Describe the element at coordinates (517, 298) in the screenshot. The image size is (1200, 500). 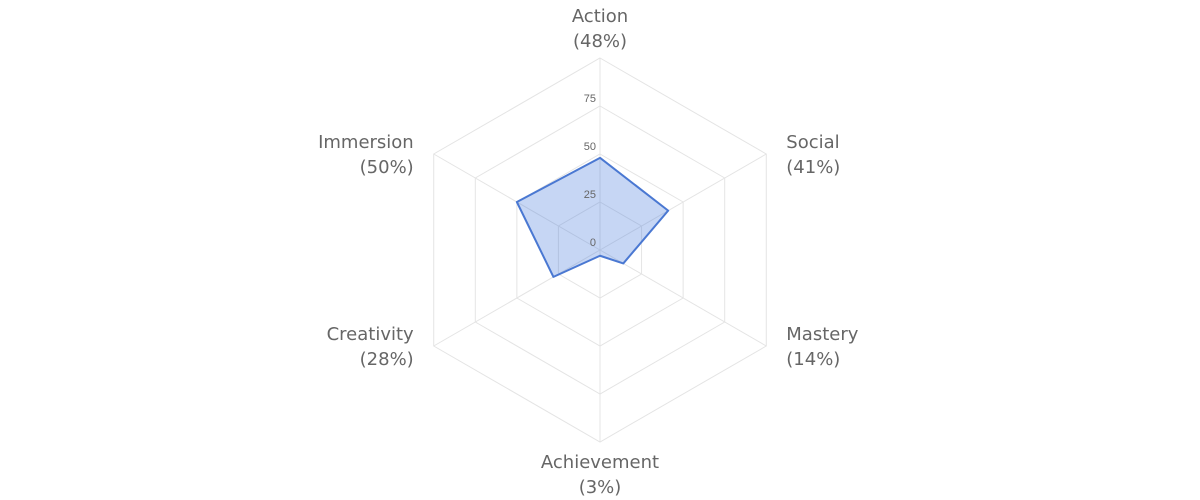
I see `spoke-creativity` at that location.